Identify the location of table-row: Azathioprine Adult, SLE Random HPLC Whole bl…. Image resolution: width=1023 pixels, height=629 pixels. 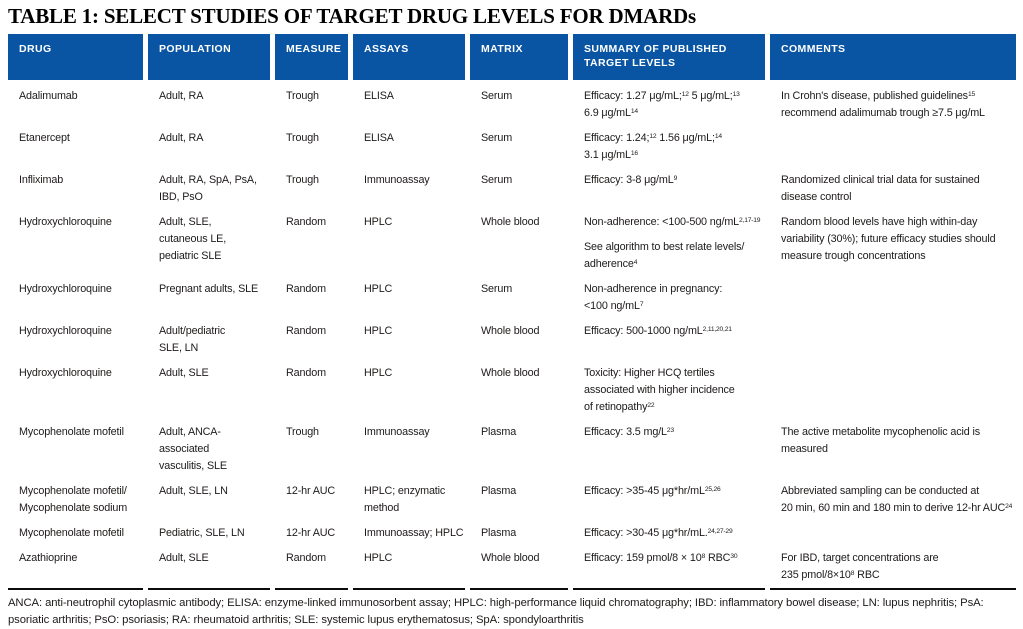
(512, 567).